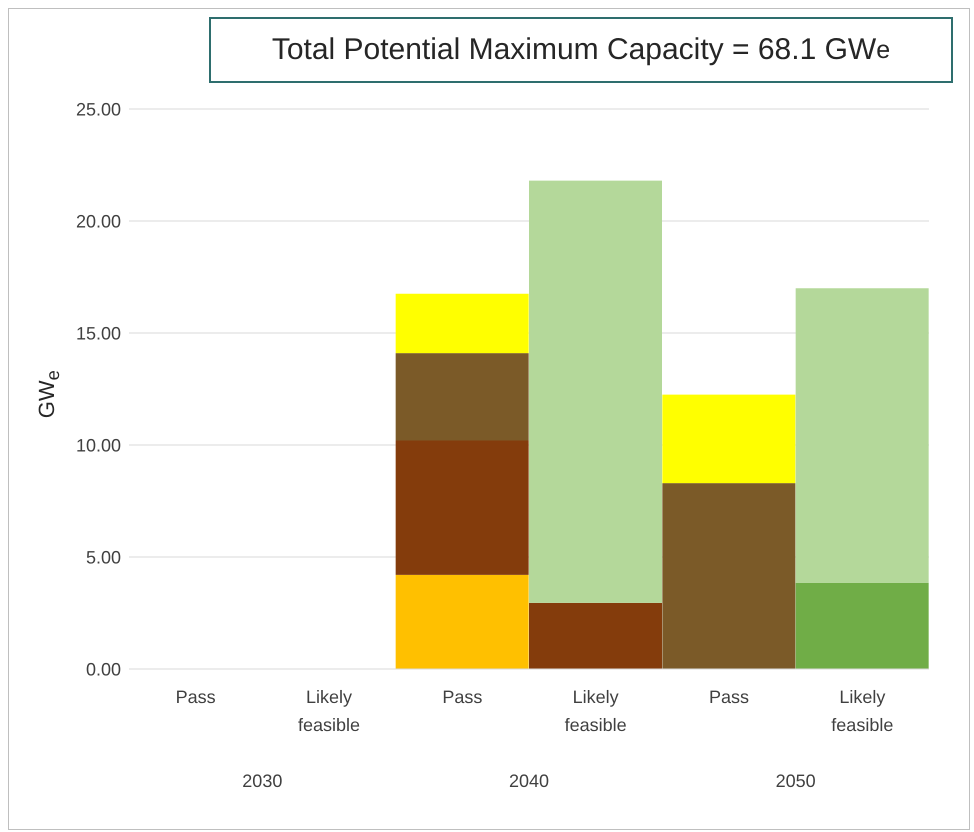  Describe the element at coordinates (98, 445) in the screenshot. I see `y-tick-label: 10.00` at that location.